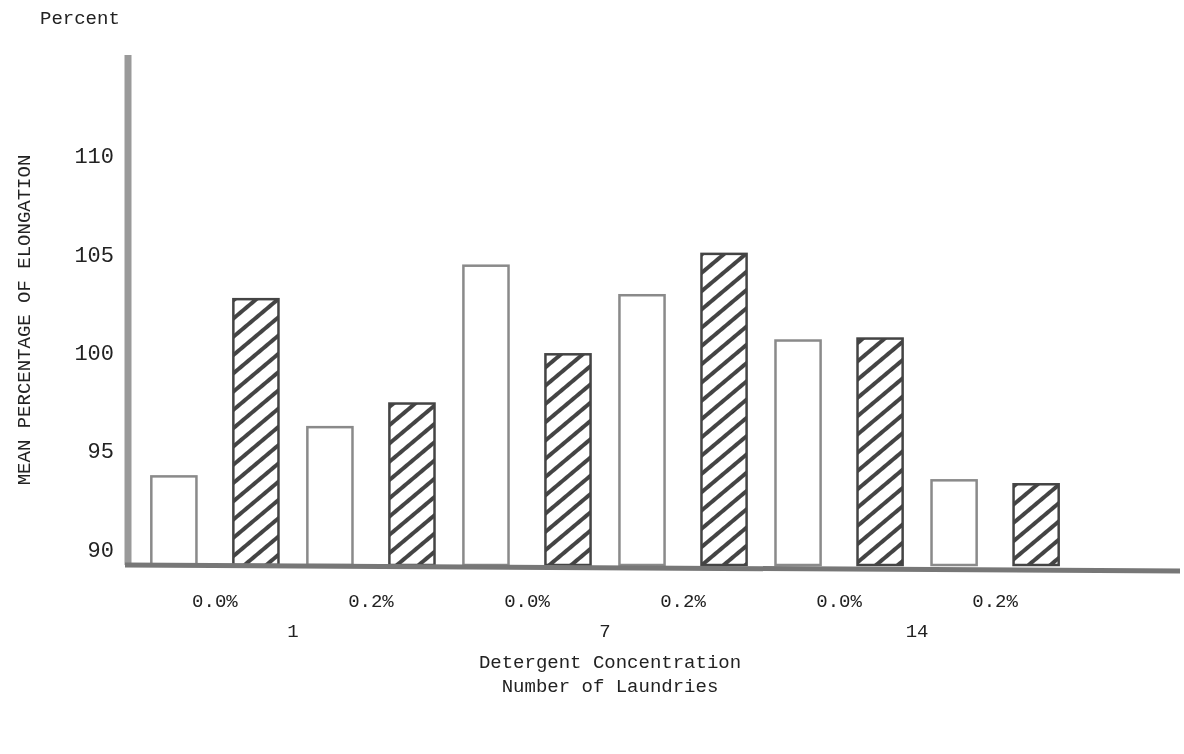 This screenshot has width=1184, height=754. What do you see at coordinates (605, 632) in the screenshot?
I see `text: 7` at bounding box center [605, 632].